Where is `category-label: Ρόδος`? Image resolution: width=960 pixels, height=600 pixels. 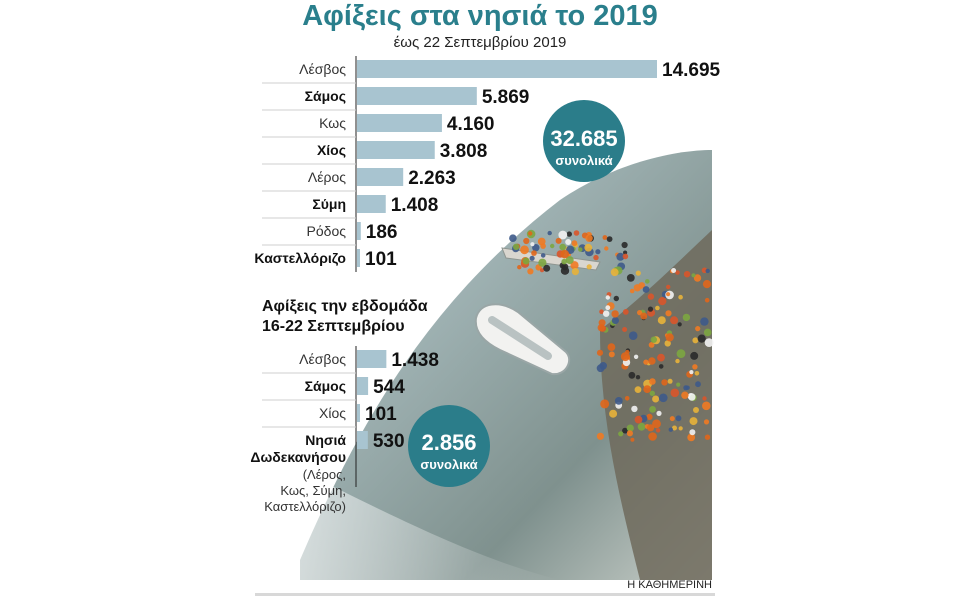
category-label: Ρόδος is located at coordinates (327, 231).